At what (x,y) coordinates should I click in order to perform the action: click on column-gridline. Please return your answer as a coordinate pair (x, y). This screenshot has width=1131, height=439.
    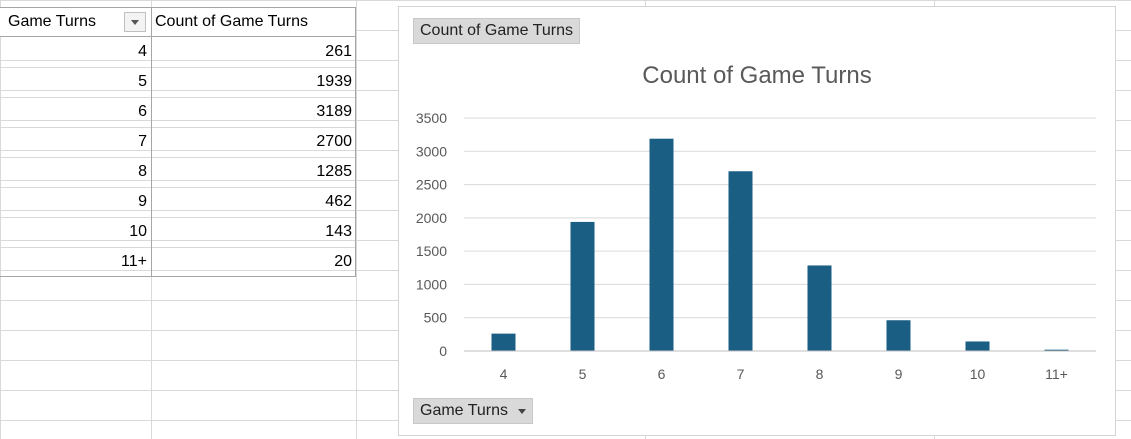
    Looking at the image, I should click on (356, 219).